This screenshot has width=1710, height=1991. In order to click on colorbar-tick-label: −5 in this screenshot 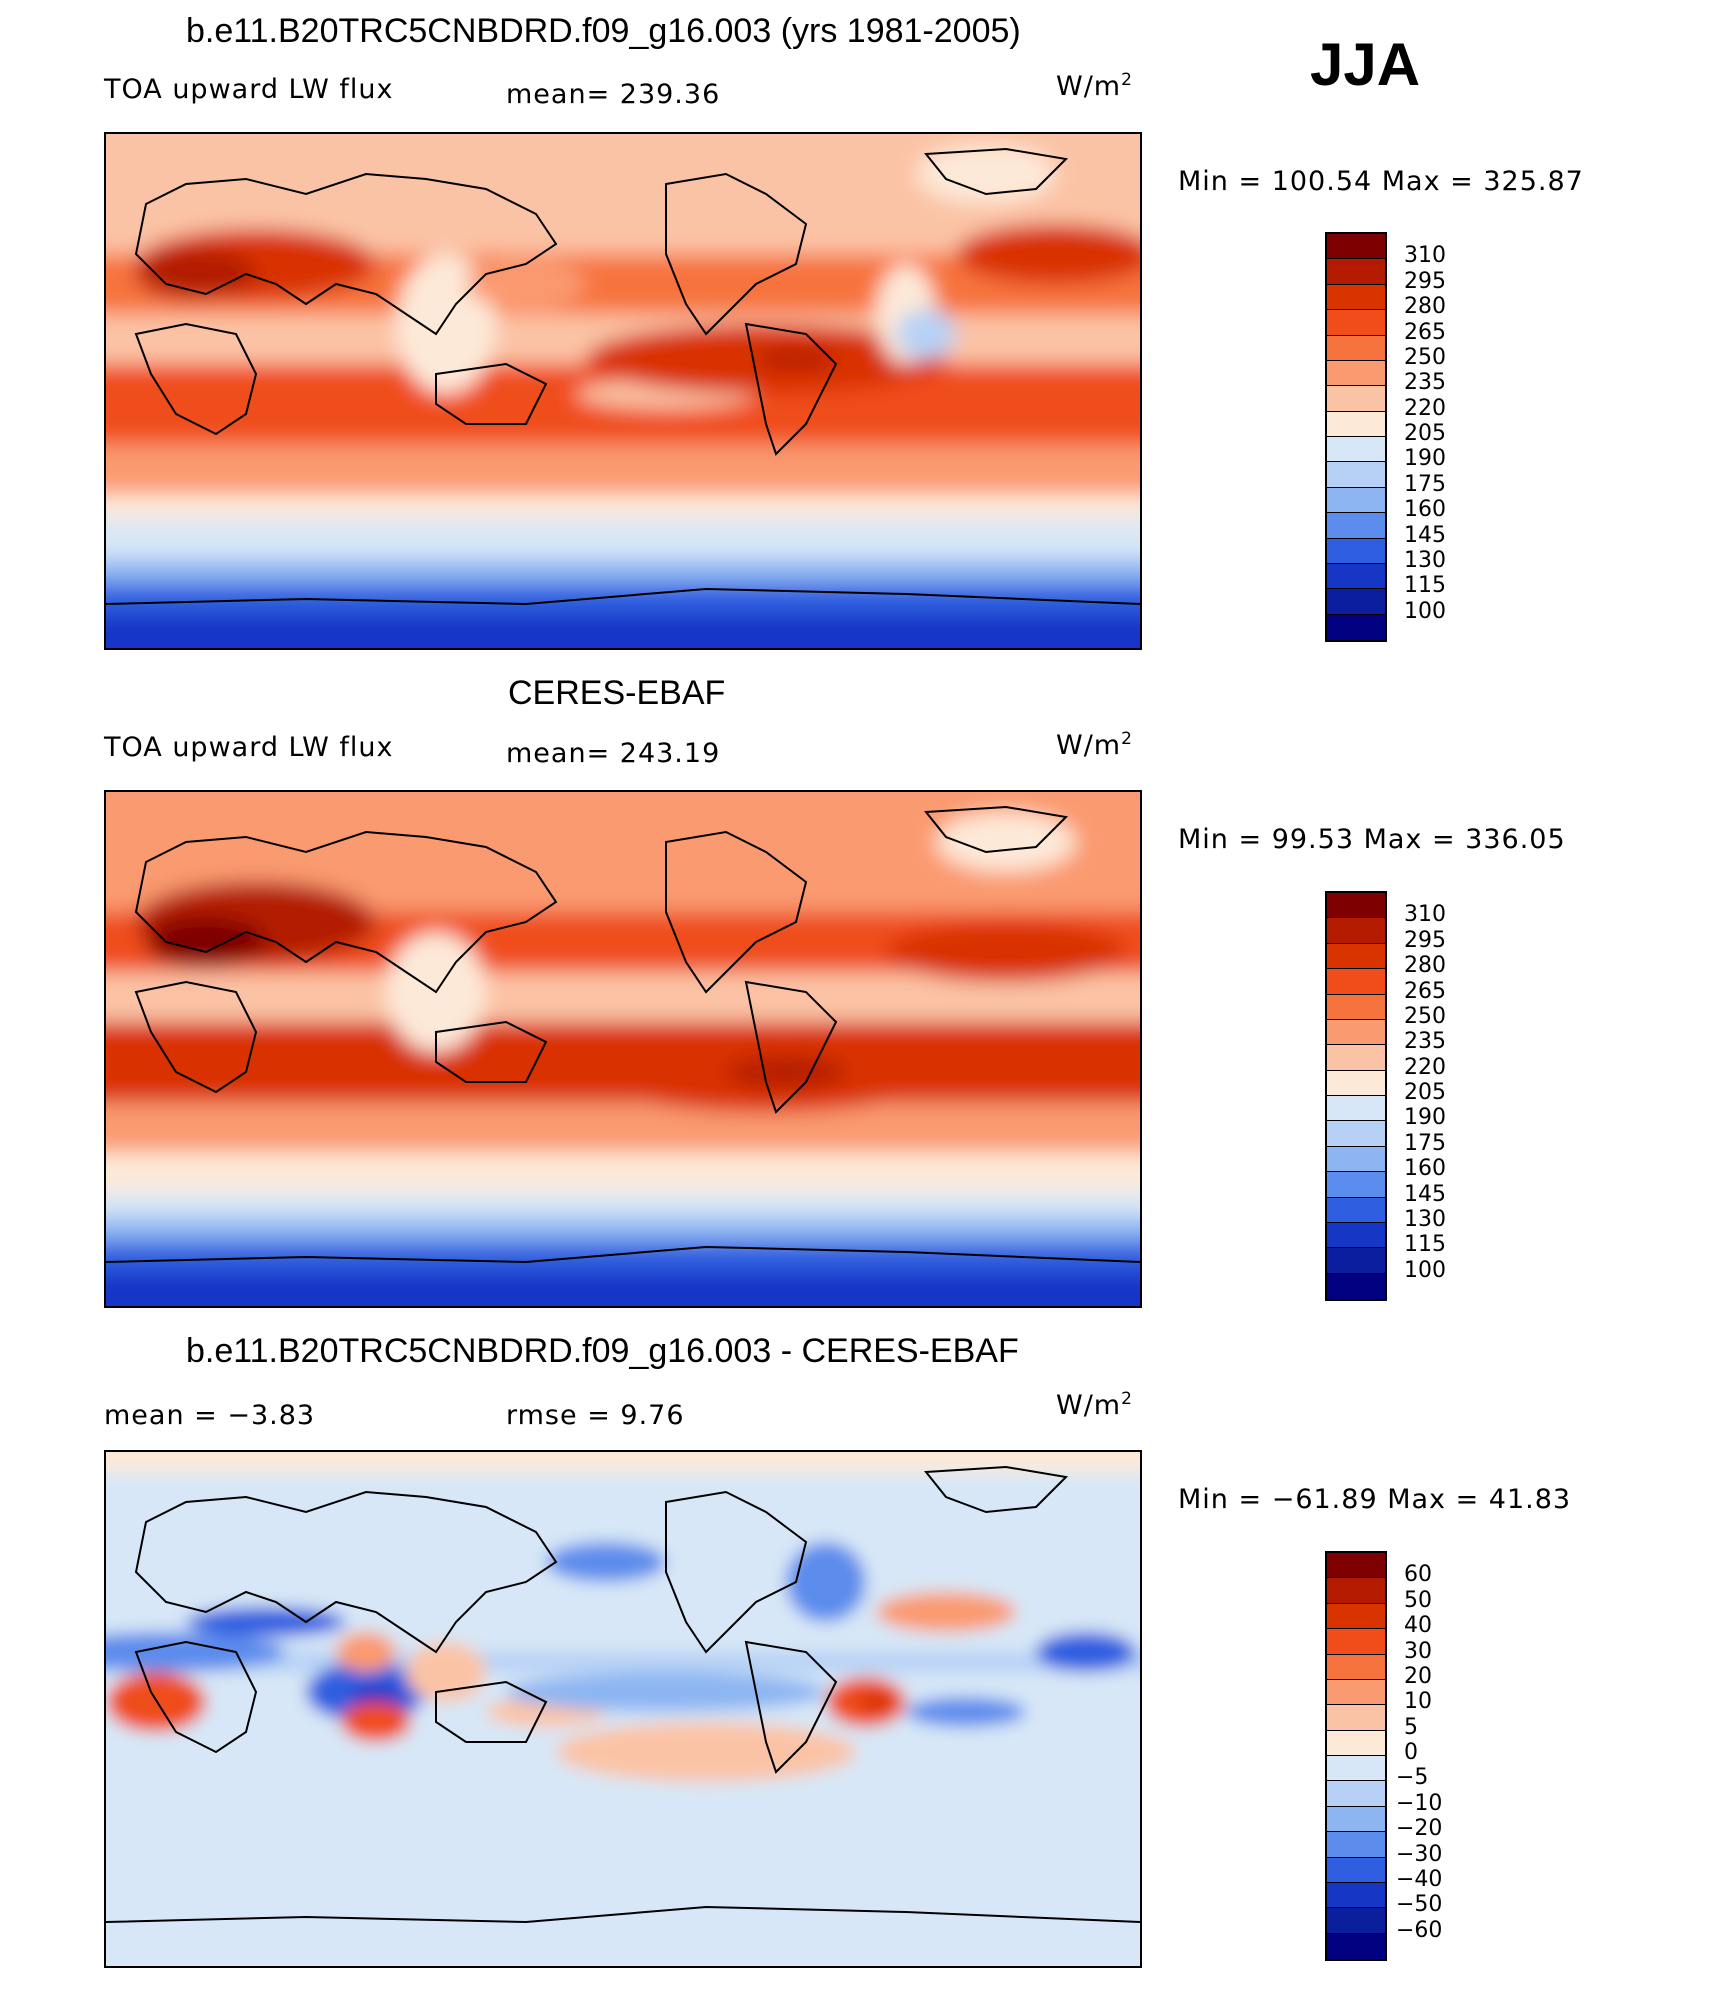, I will do `click(1412, 1778)`.